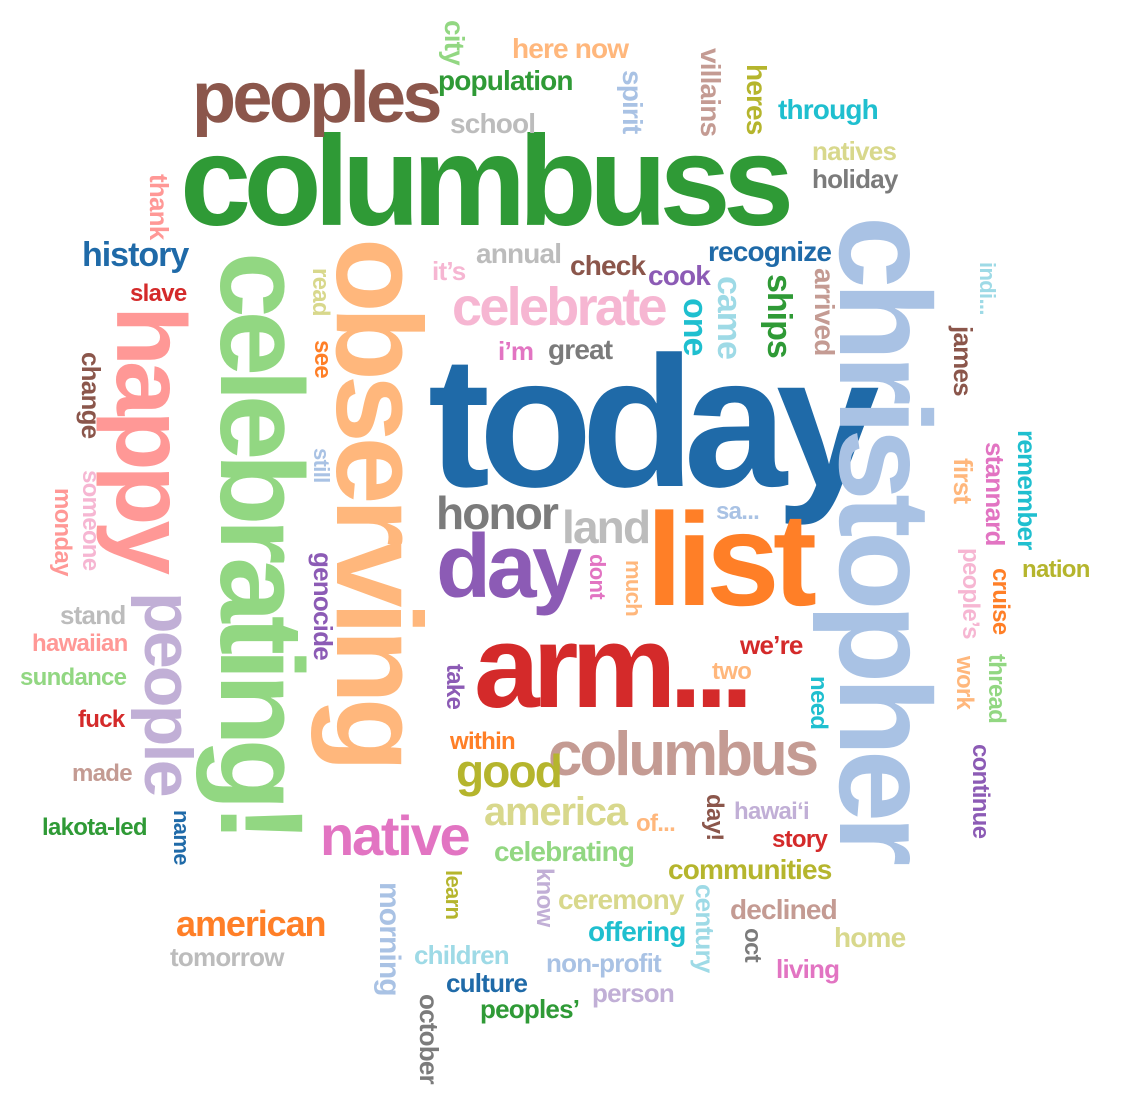 Image resolution: width=1138 pixels, height=1100 pixels. I want to click on word-heres: heres, so click(756, 99).